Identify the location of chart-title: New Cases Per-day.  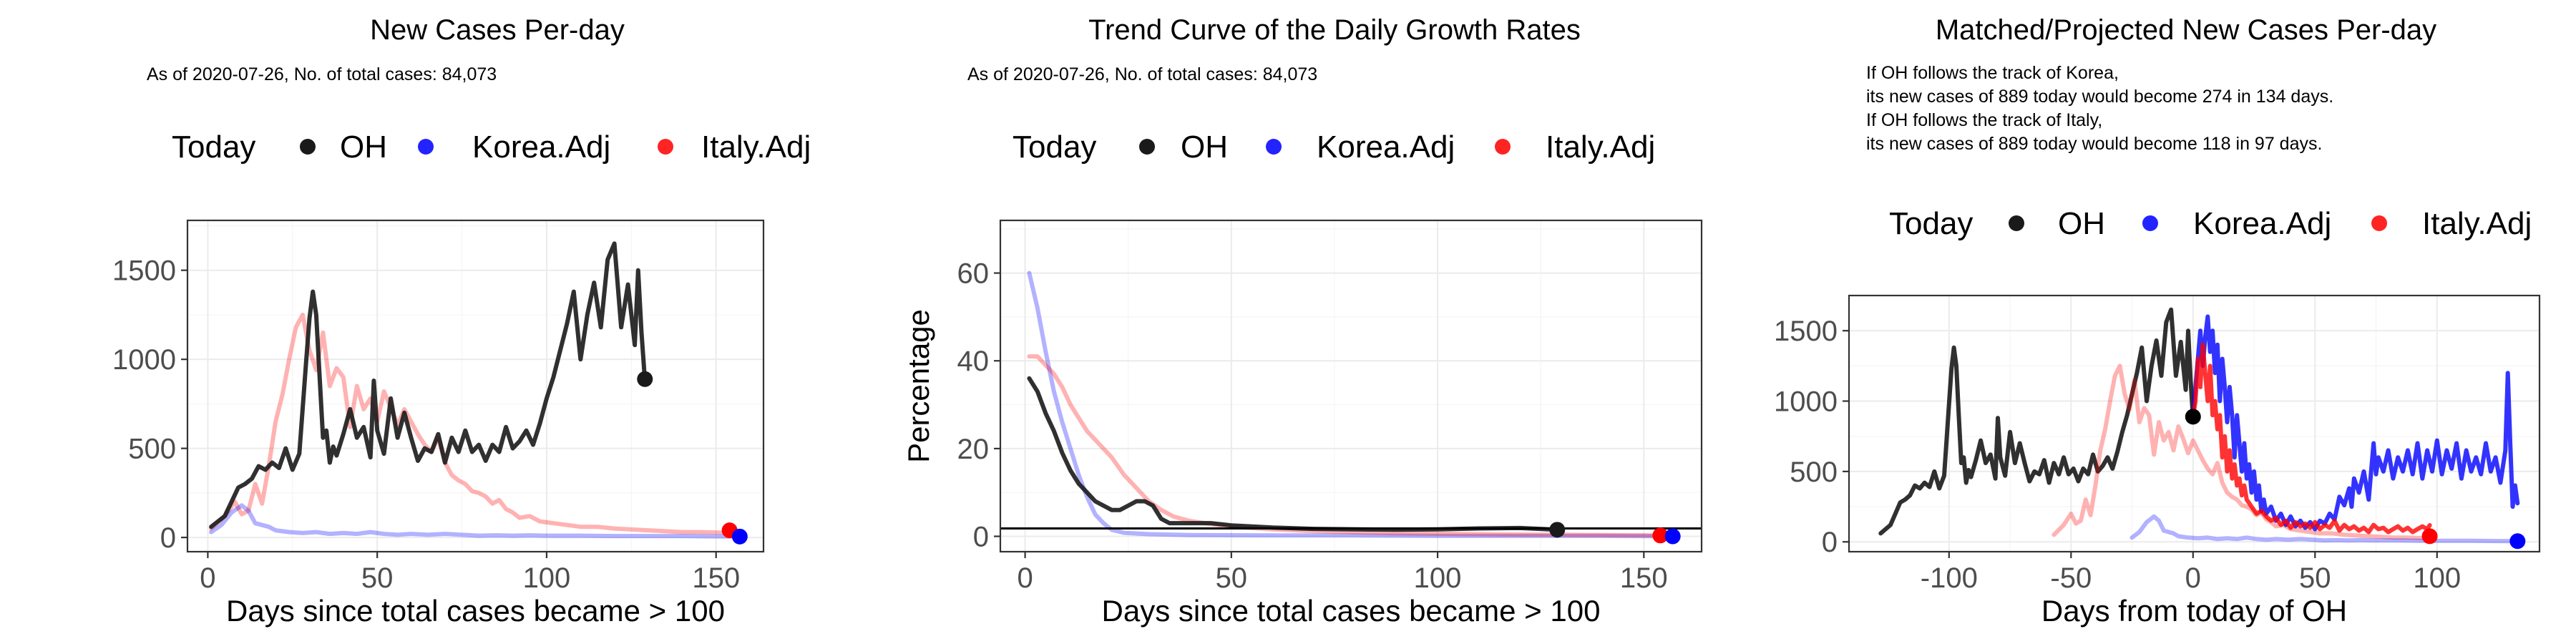
(497, 30).